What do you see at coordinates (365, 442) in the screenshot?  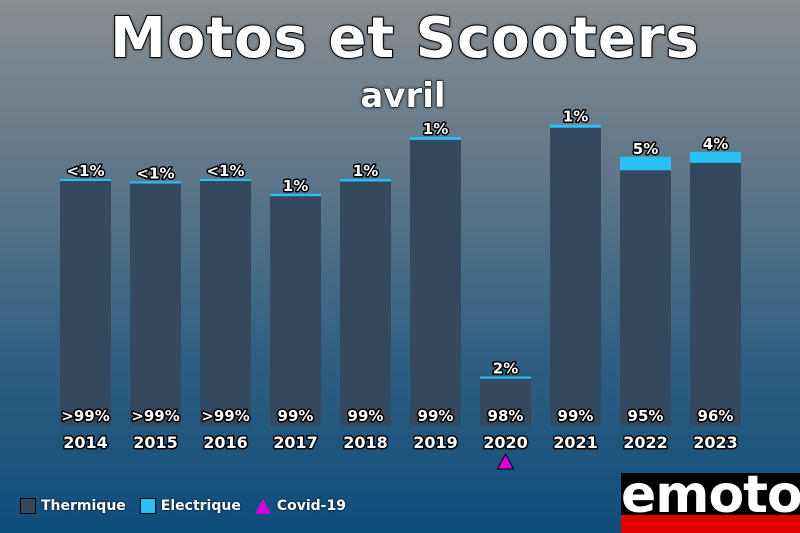 I see `x-tick-2018: 2018` at bounding box center [365, 442].